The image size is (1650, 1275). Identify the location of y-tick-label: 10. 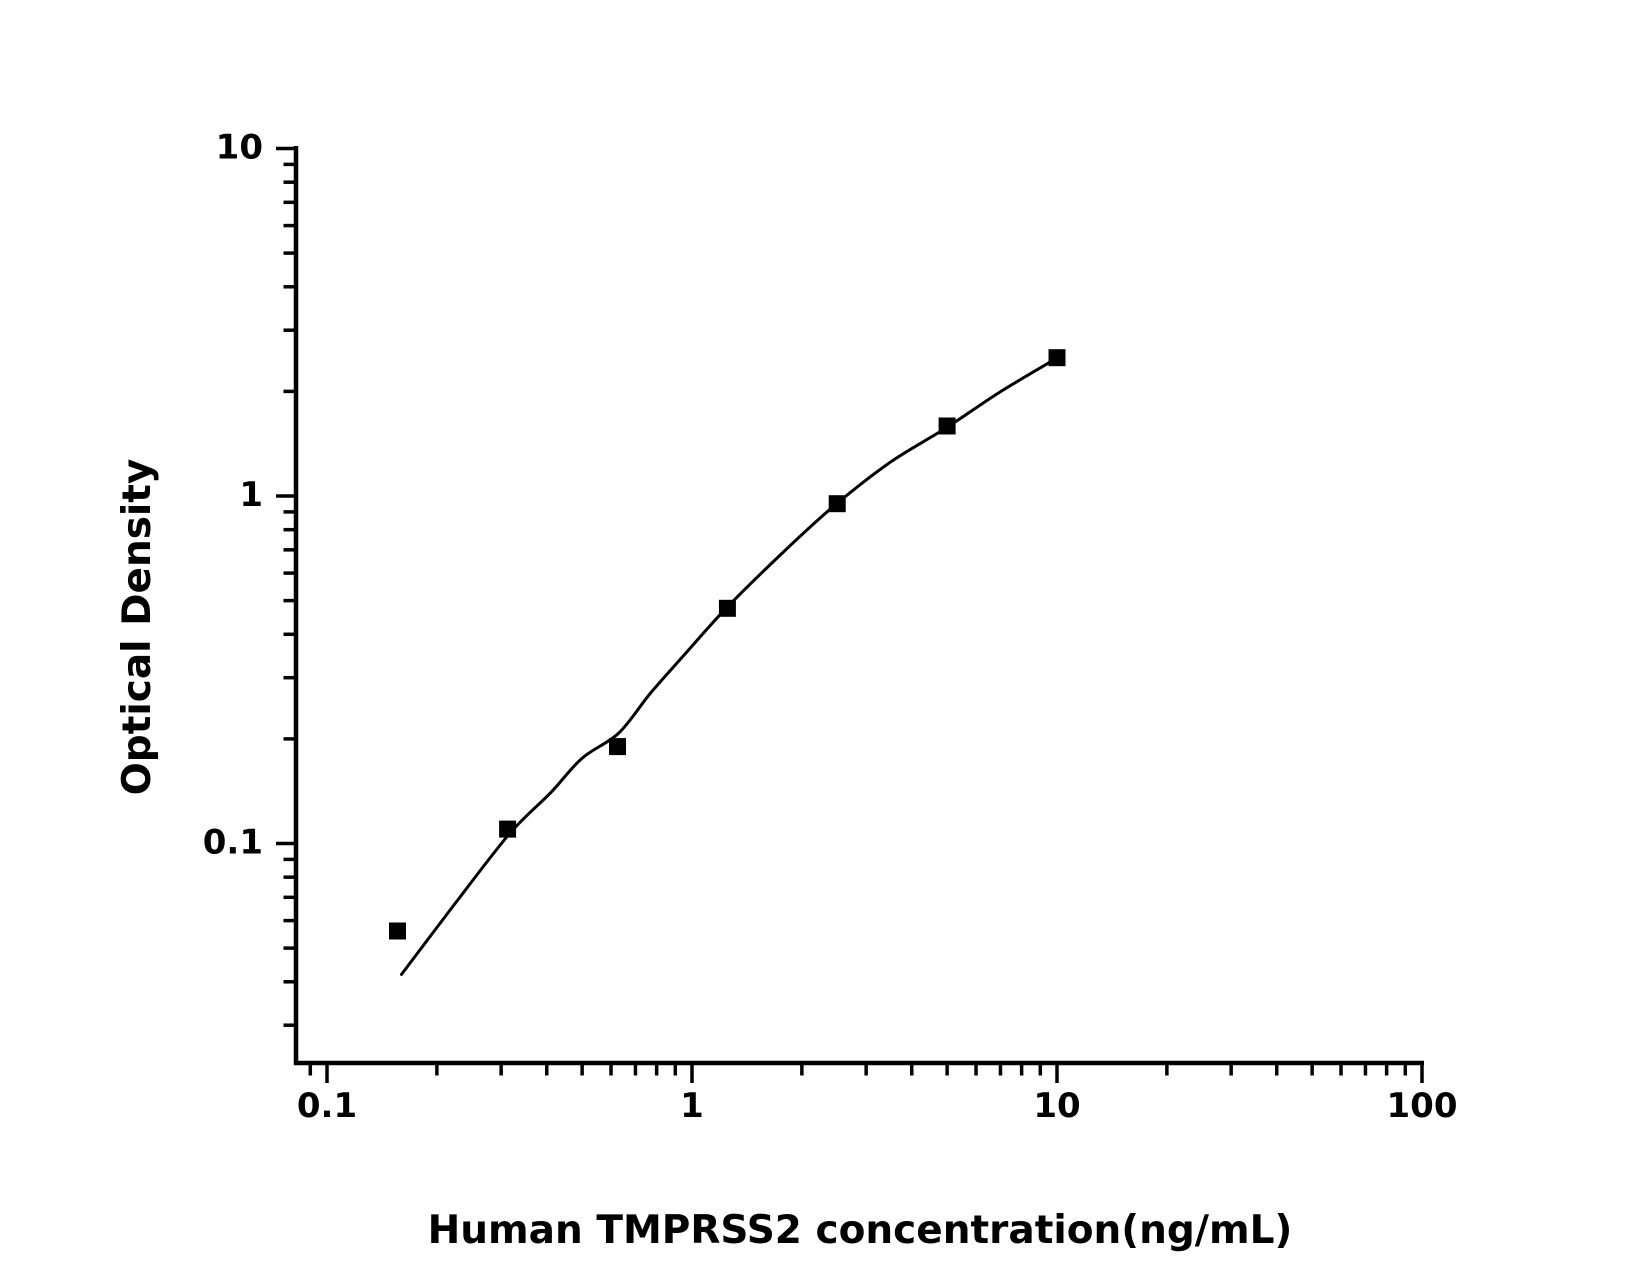
(239, 148).